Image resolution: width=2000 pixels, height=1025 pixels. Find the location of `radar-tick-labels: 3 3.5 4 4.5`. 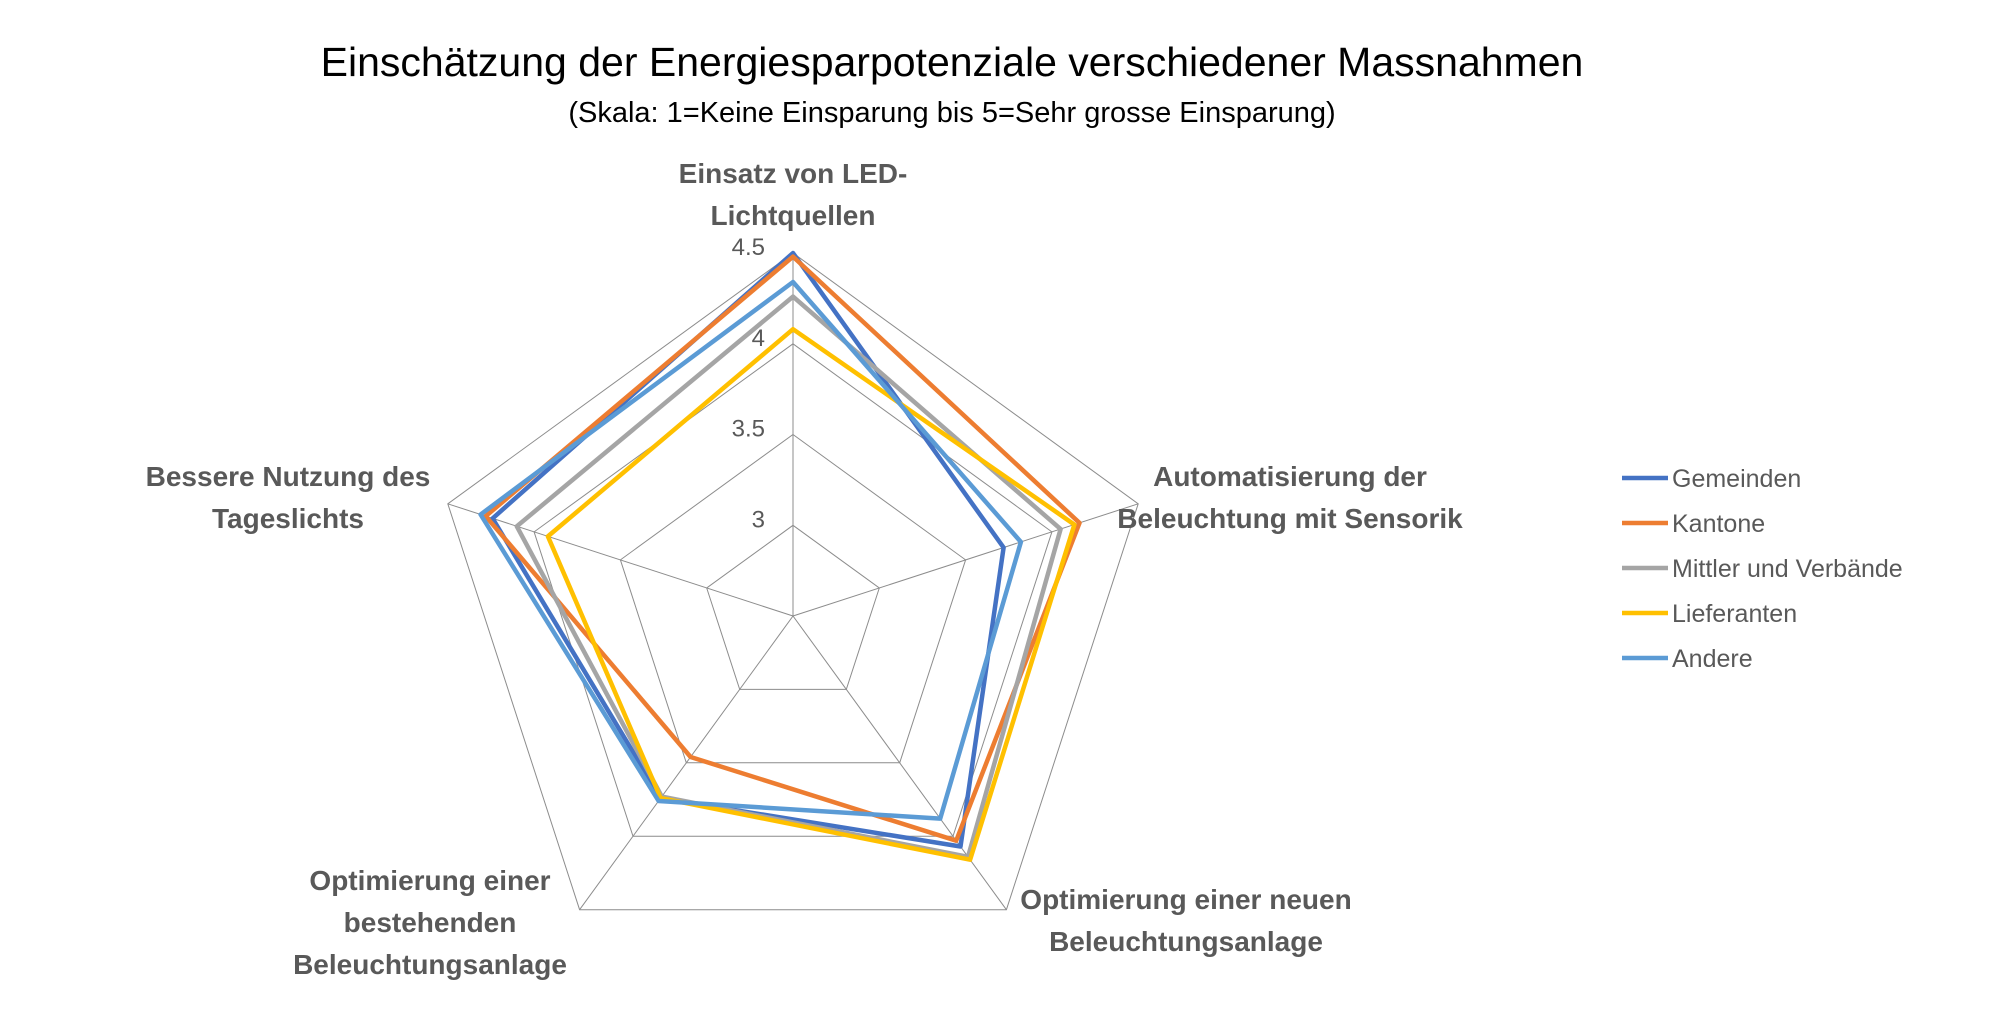

radar-tick-labels: 3 3.5 4 4.5 is located at coordinates (748, 383).